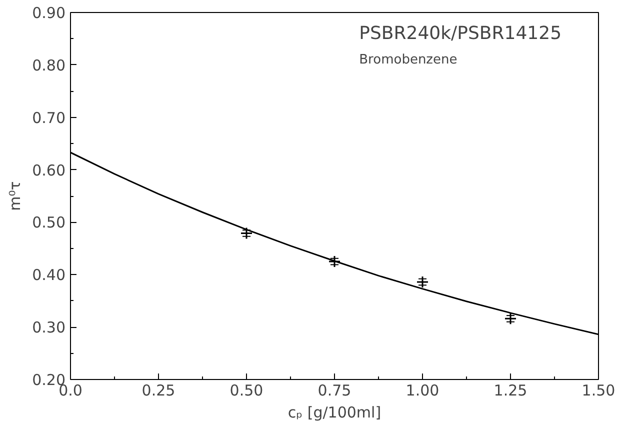 This screenshot has width=624, height=427. Describe the element at coordinates (247, 391) in the screenshot. I see `x-tick-label: 0.50` at that location.